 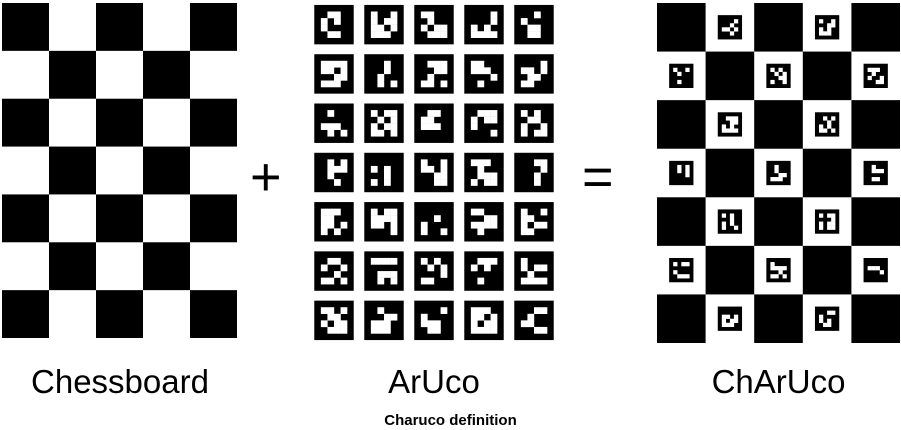 What do you see at coordinates (598, 177) in the screenshot?
I see `equals-sign: =` at bounding box center [598, 177].